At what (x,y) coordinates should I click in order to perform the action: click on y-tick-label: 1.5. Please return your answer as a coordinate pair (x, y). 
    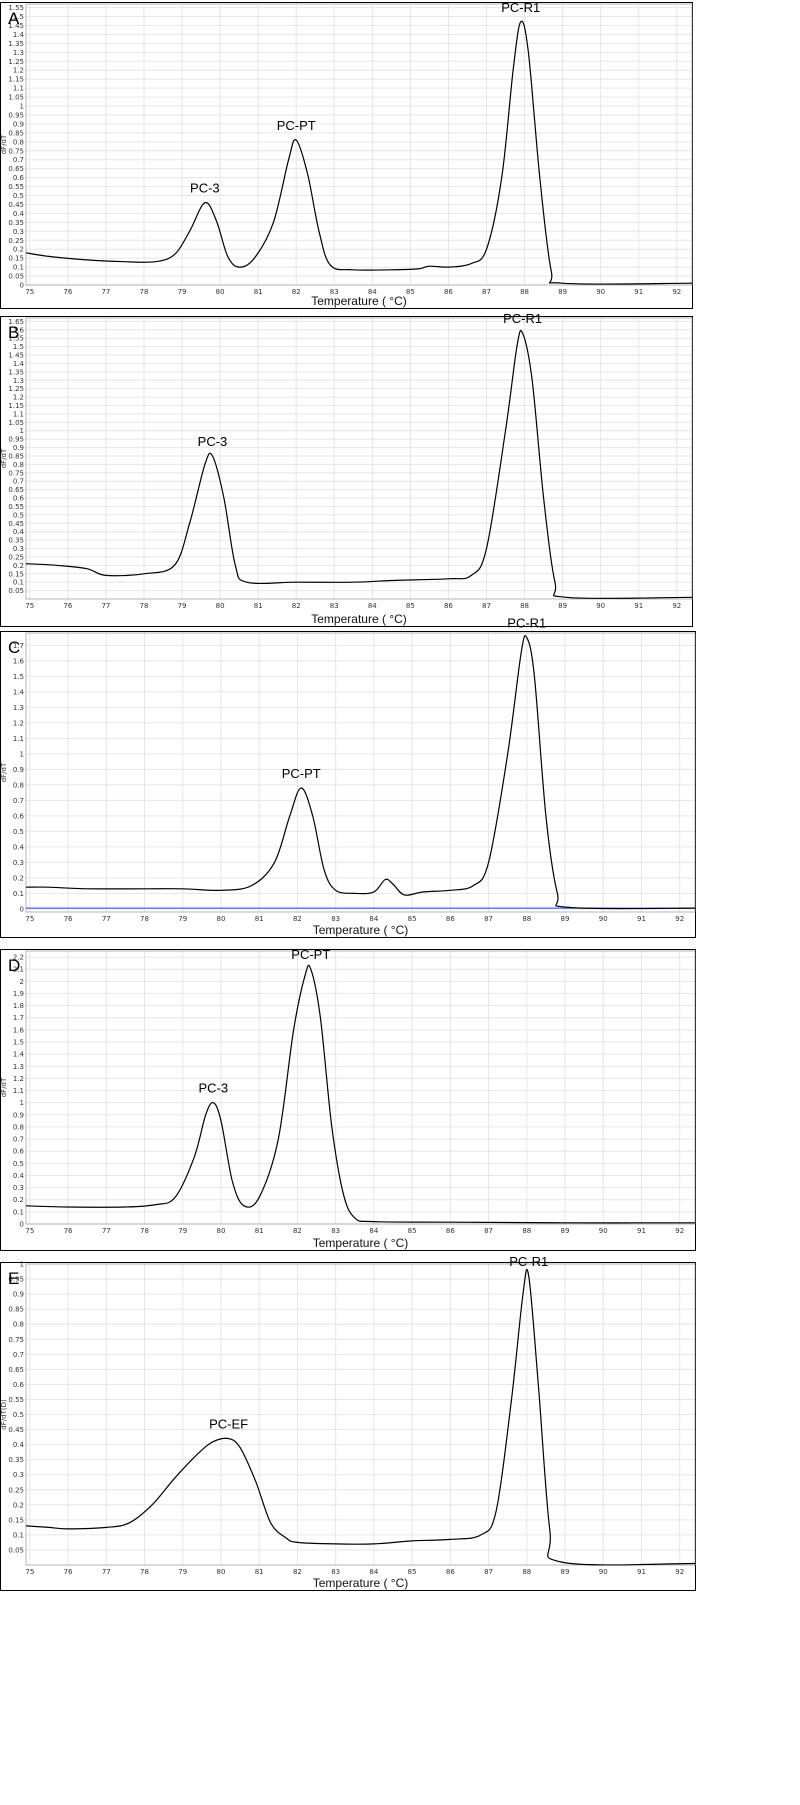
    Looking at the image, I should click on (18, 347).